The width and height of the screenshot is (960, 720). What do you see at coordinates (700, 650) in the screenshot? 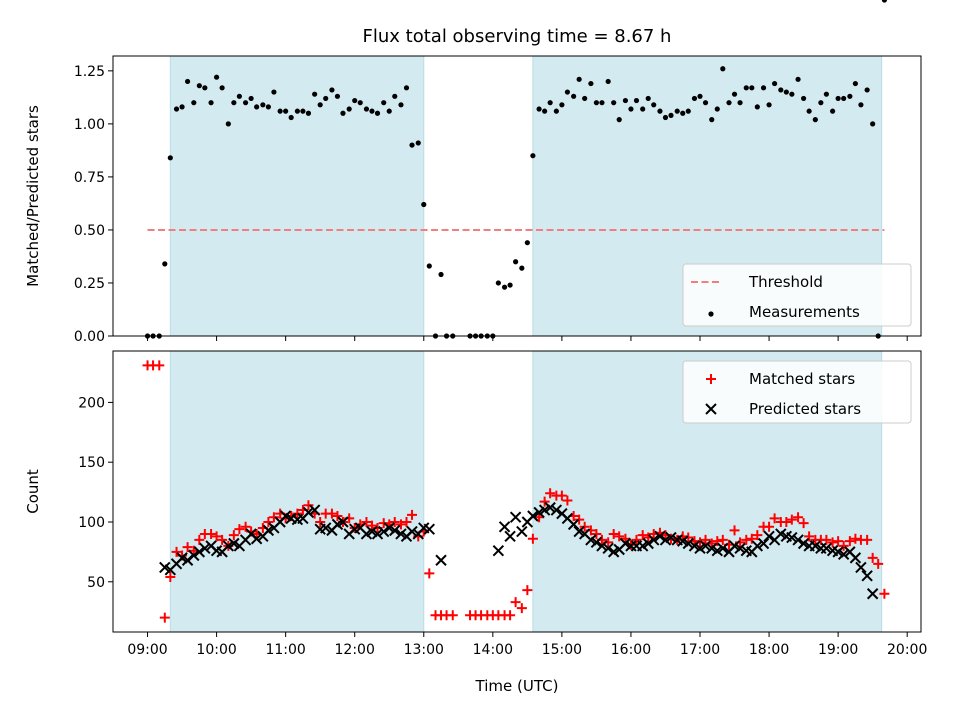
I see `x-tick-label: 17:00` at bounding box center [700, 650].